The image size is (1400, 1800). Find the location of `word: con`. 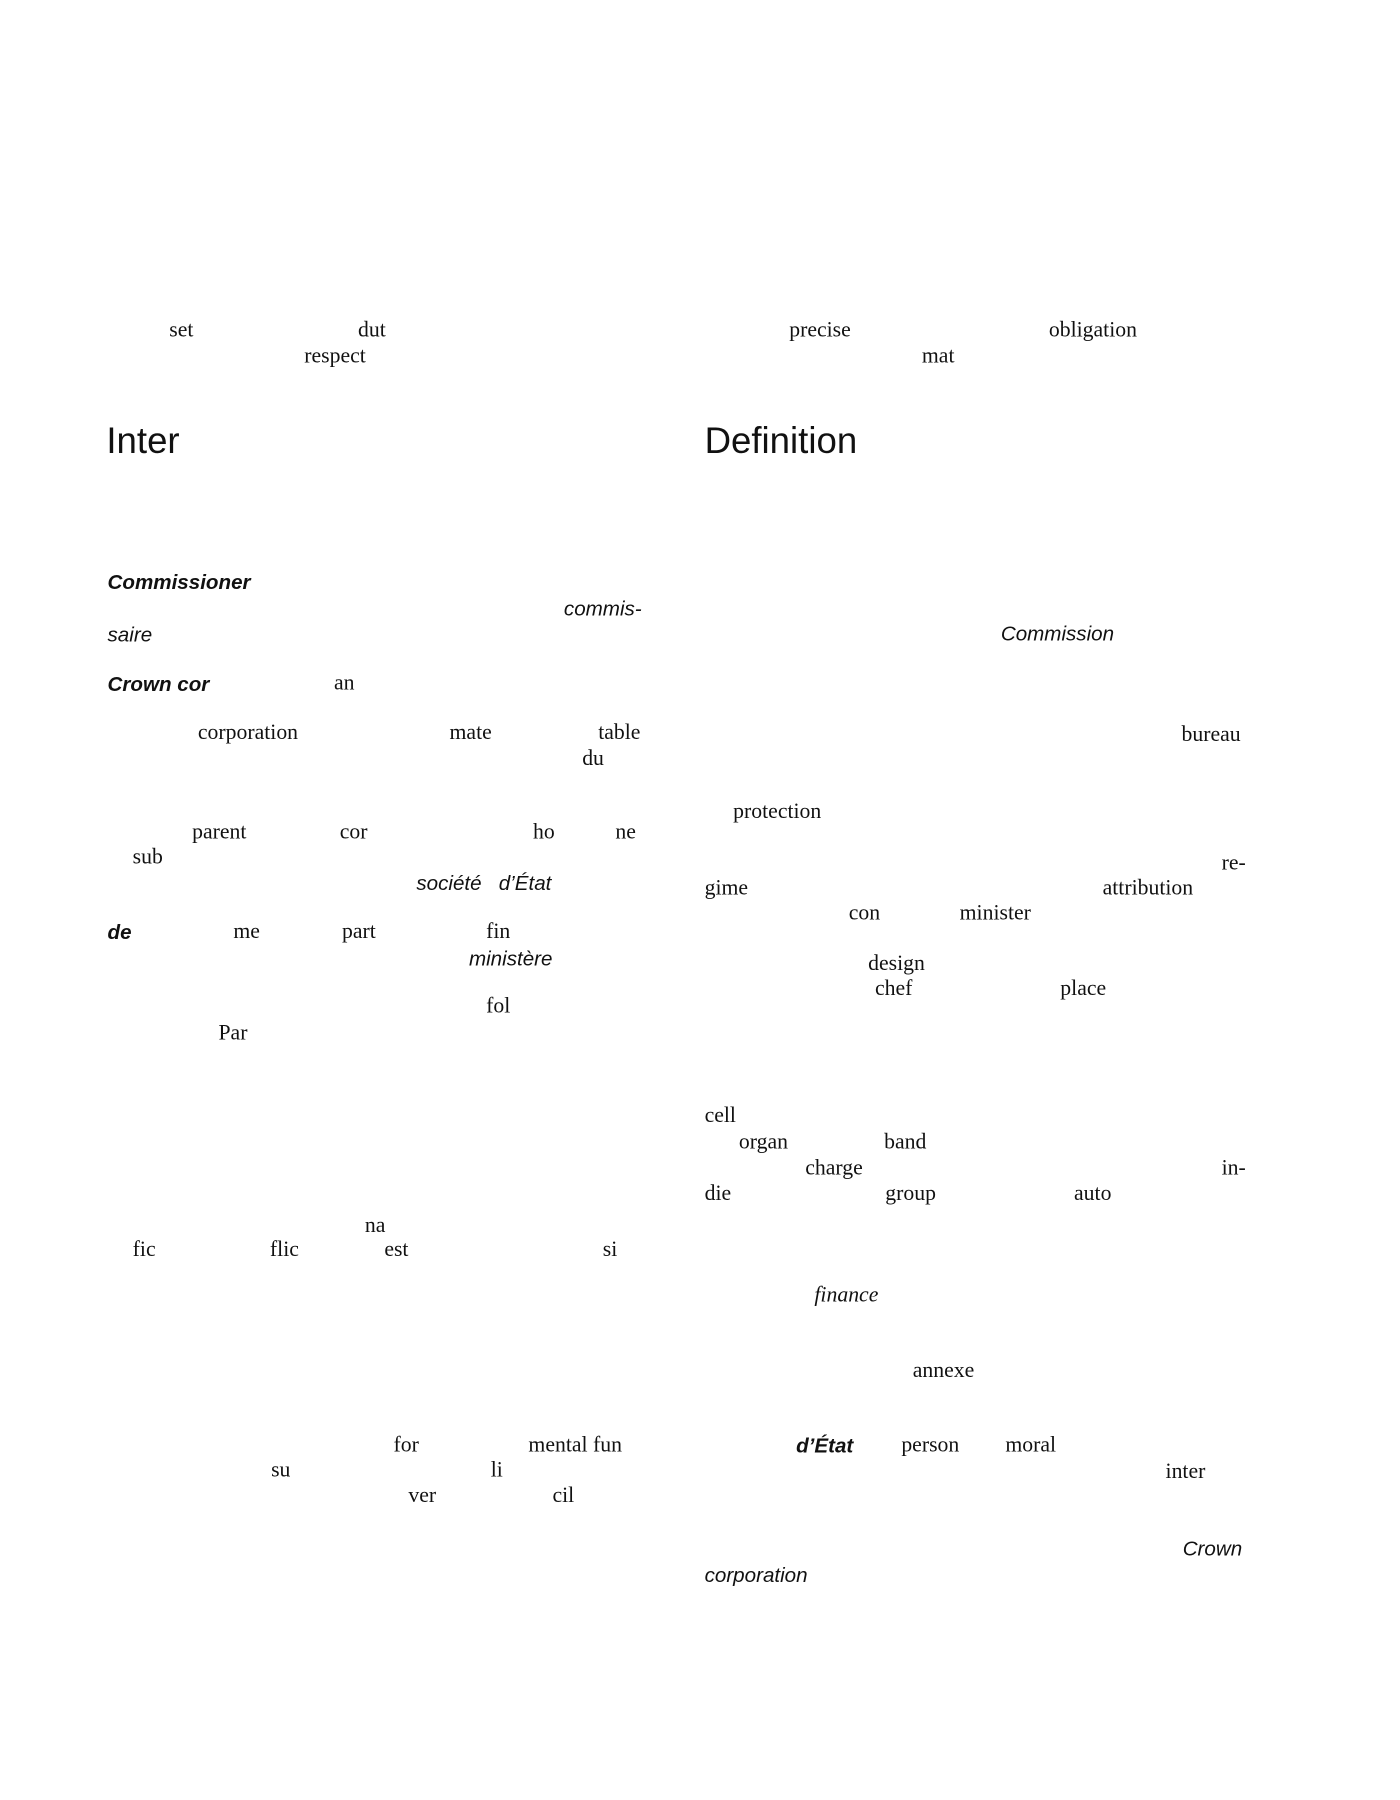

word: con is located at coordinates (864, 913).